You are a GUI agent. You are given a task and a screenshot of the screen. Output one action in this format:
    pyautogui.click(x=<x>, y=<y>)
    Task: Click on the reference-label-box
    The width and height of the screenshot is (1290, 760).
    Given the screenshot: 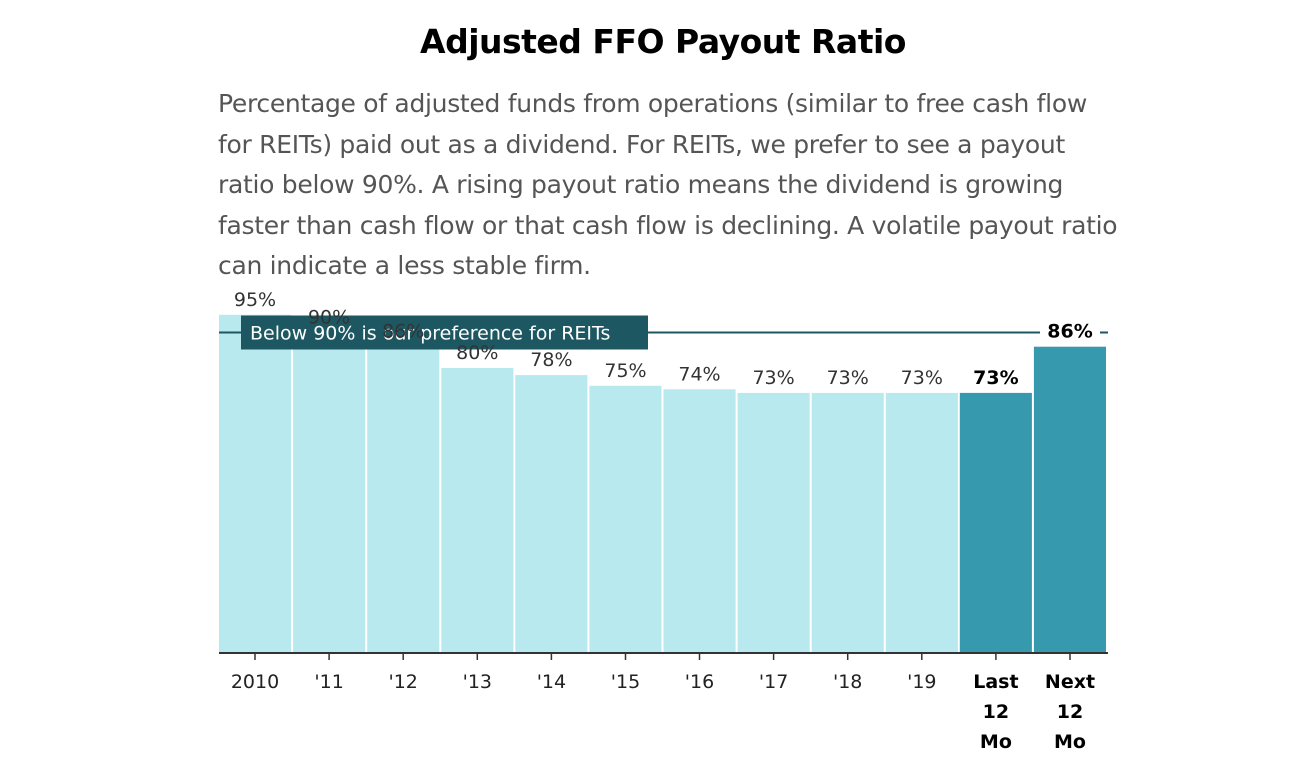 What is the action you would take?
    pyautogui.click(x=444, y=332)
    